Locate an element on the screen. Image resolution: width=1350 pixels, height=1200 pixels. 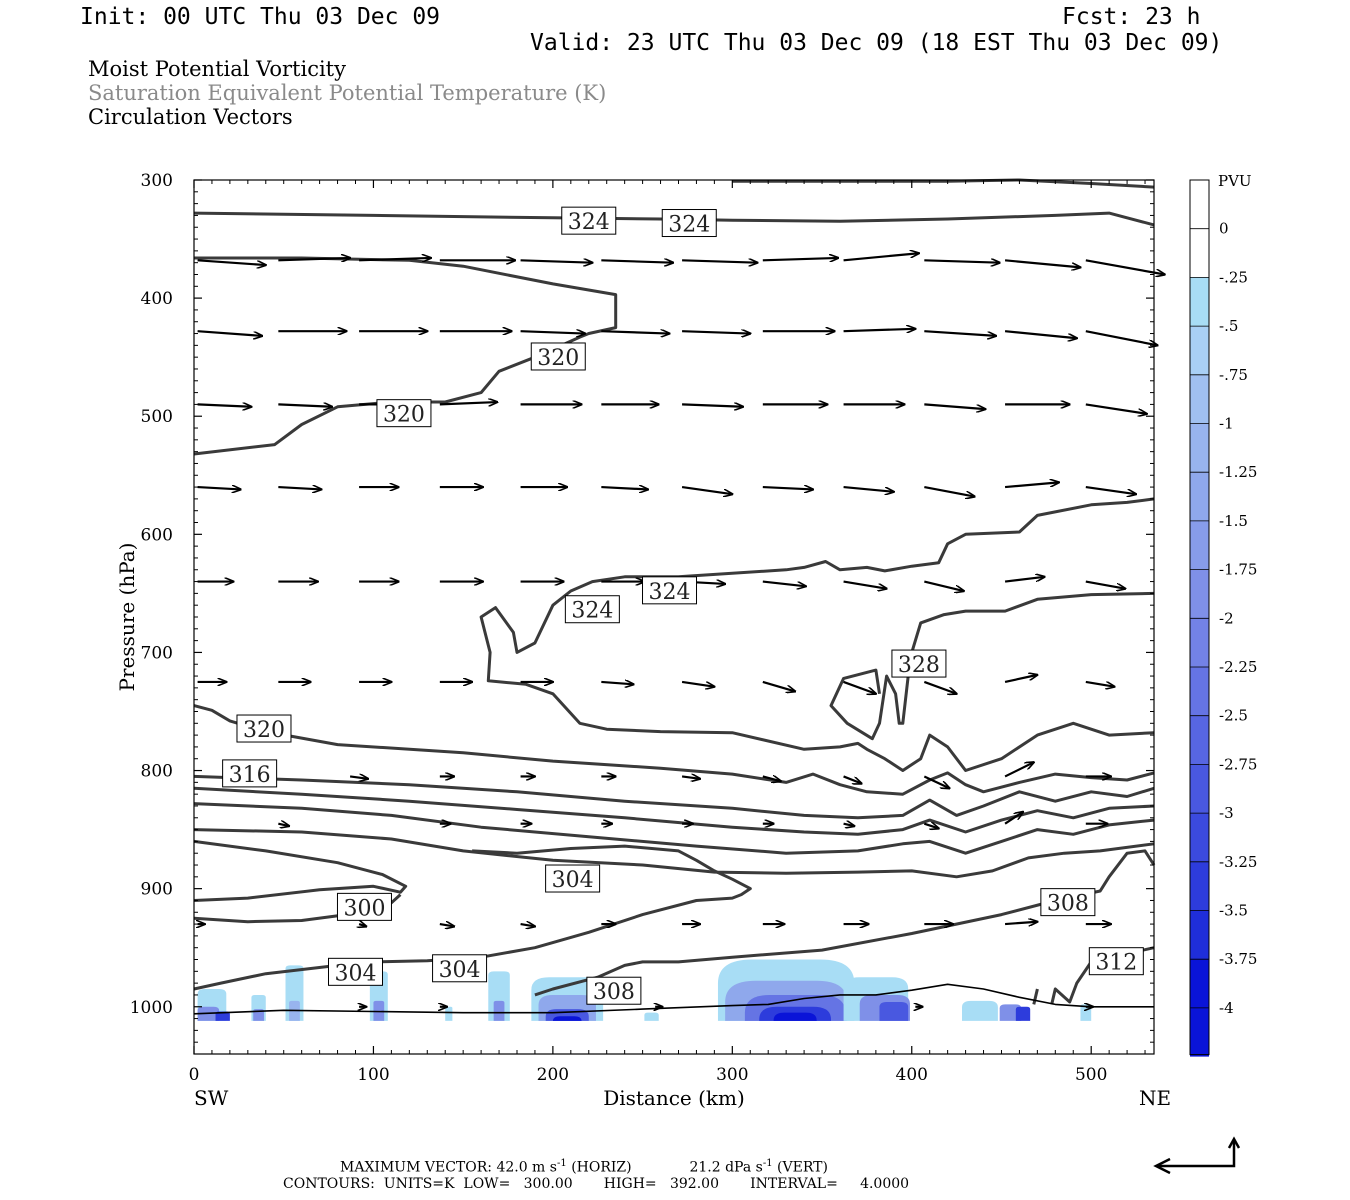
contour-label: 316 is located at coordinates (250, 775).